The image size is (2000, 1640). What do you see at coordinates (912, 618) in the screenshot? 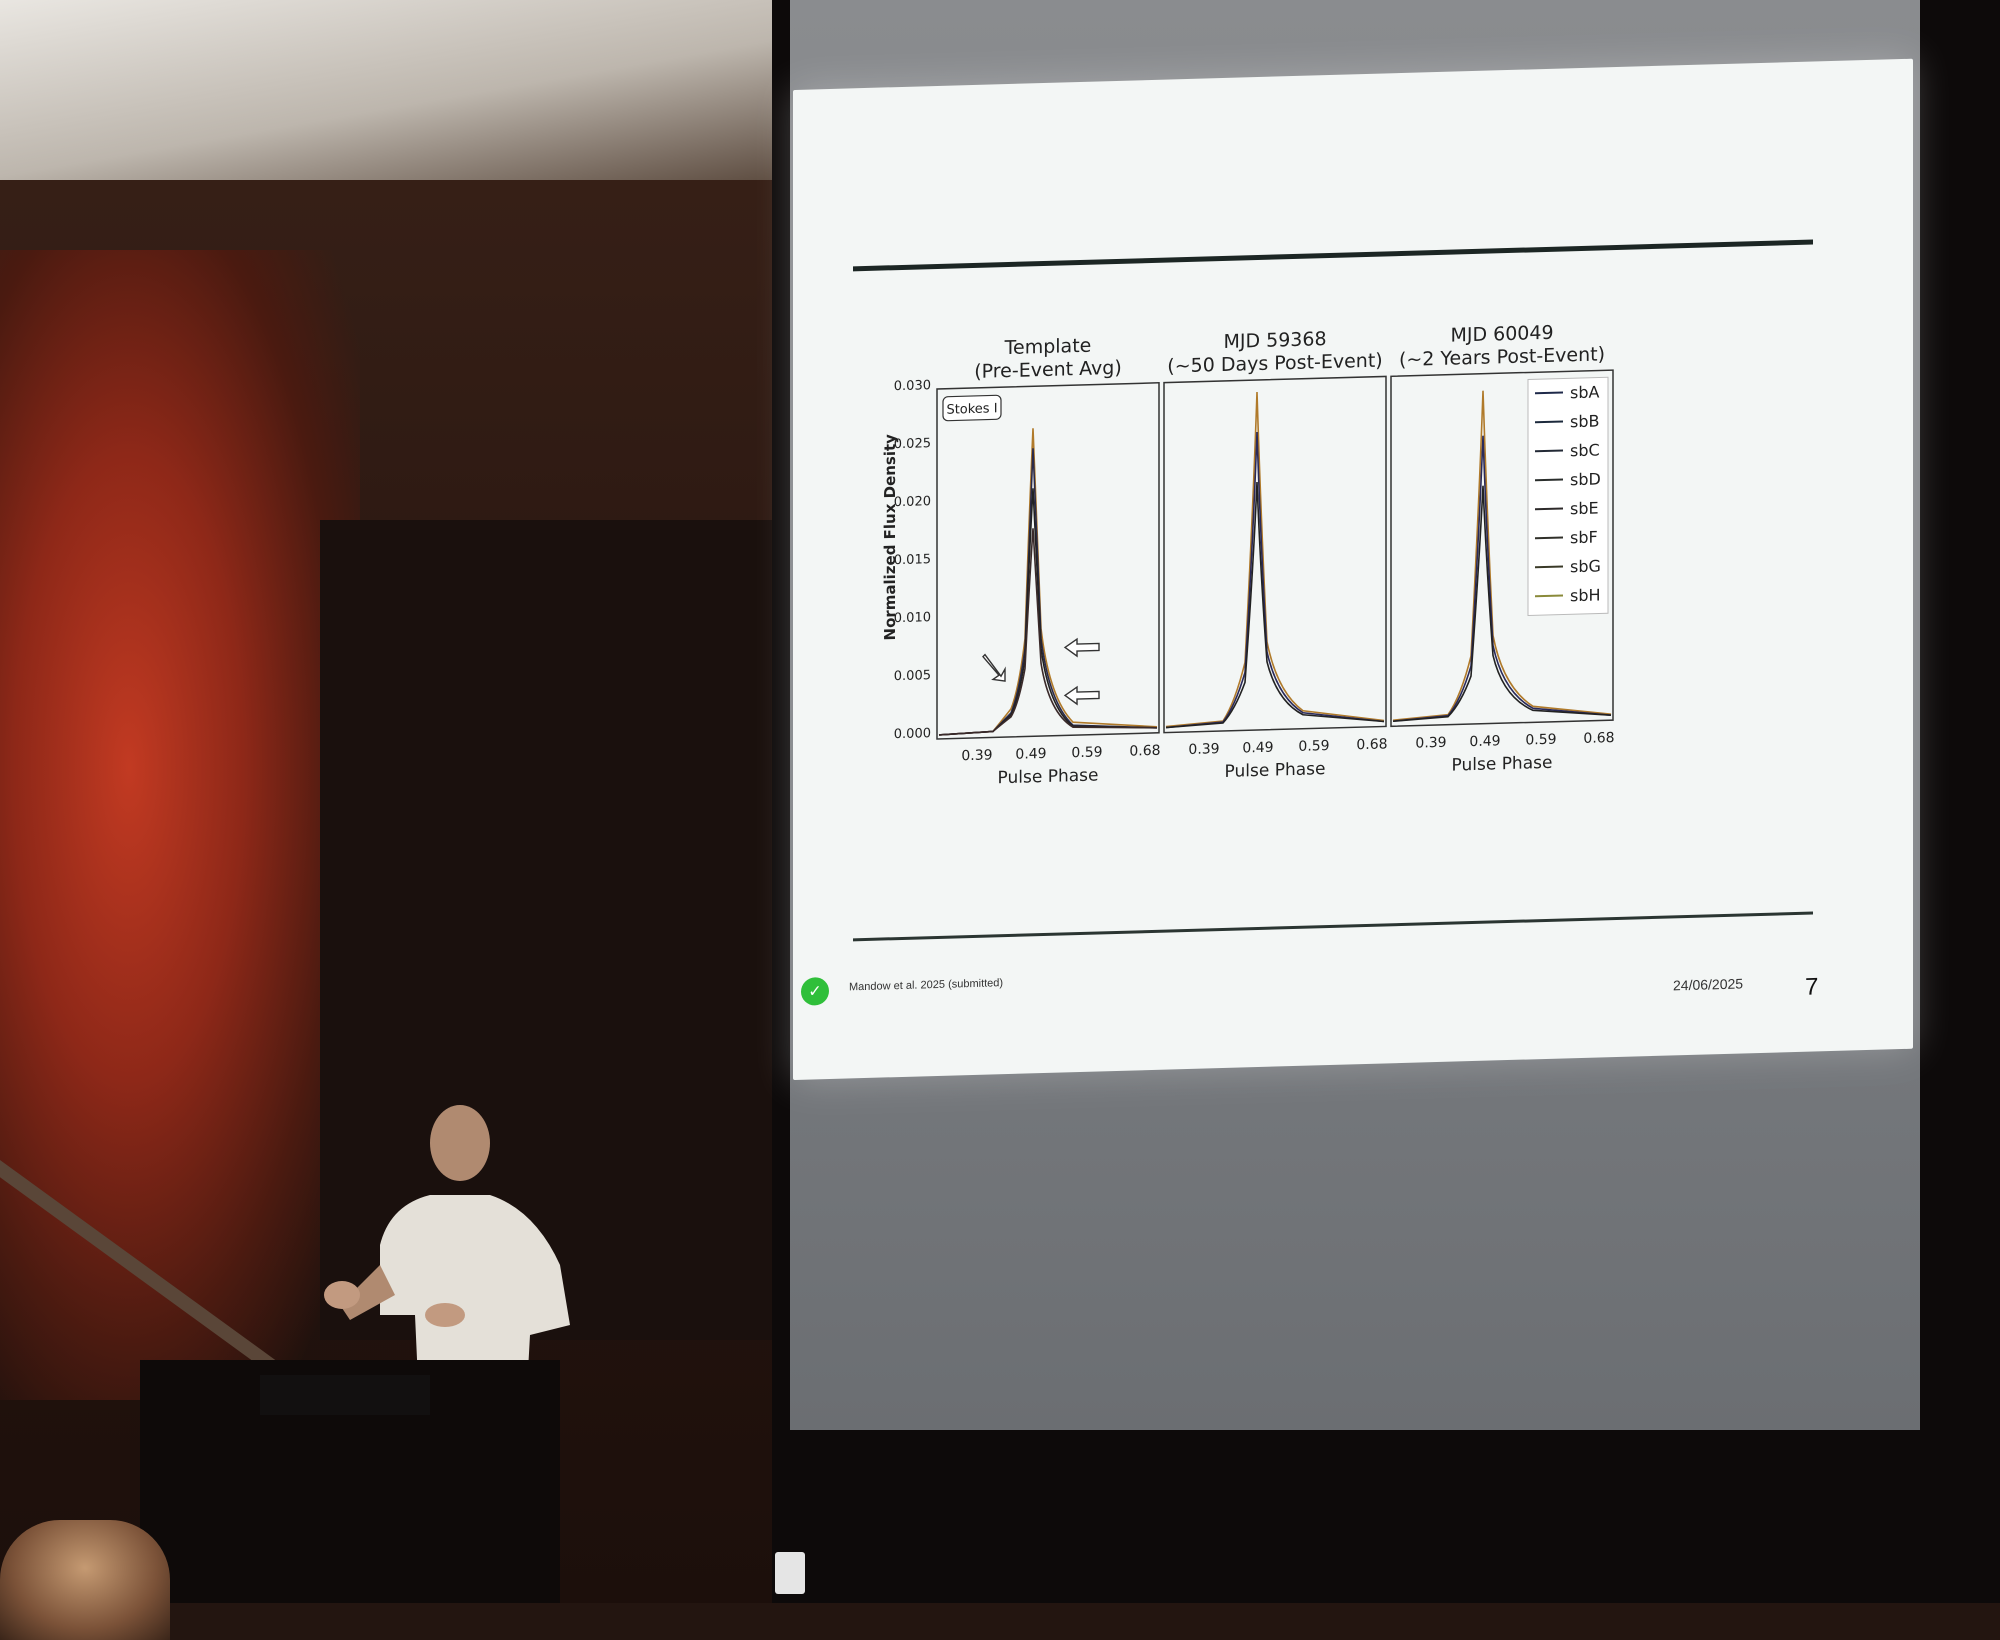
I see `y-tick: 0.010` at bounding box center [912, 618].